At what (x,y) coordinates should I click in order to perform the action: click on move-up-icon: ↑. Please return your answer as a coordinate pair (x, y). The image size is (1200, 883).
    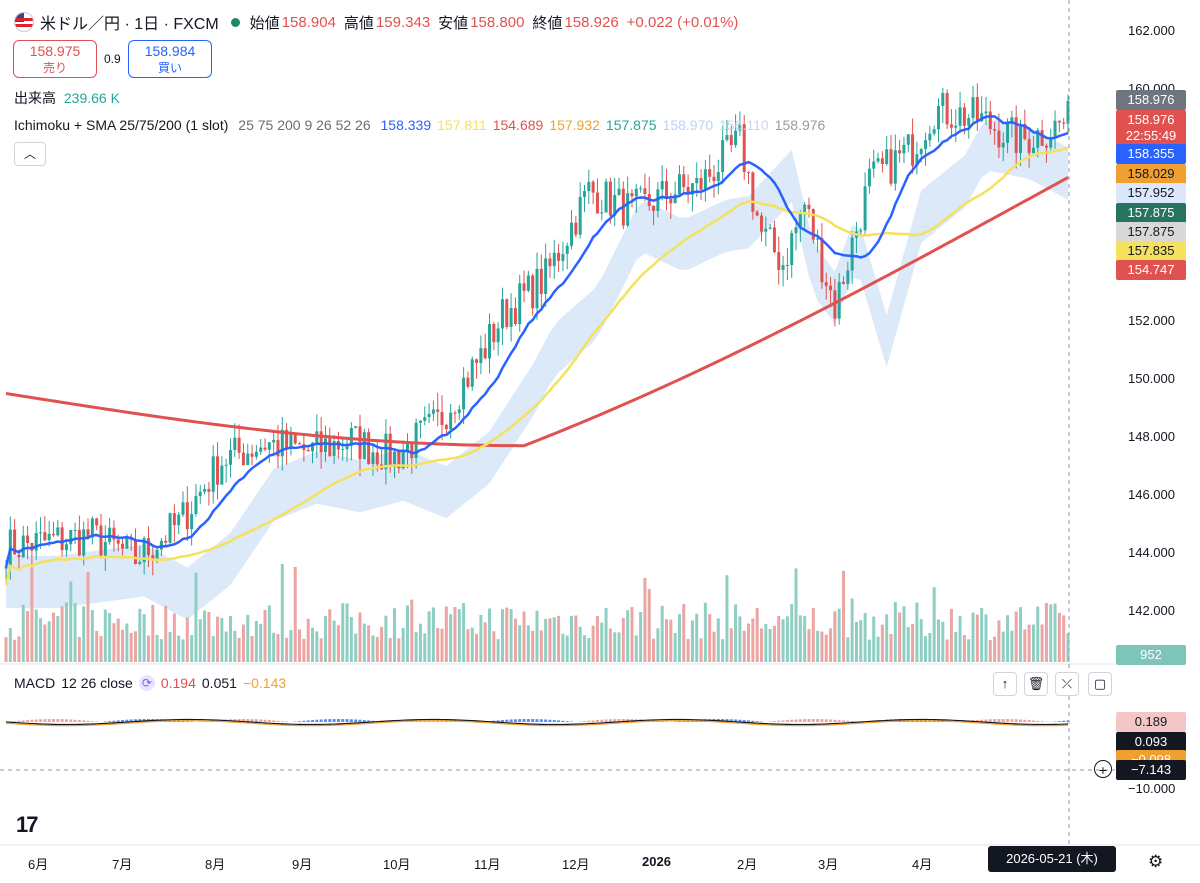
    Looking at the image, I should click on (1005, 684).